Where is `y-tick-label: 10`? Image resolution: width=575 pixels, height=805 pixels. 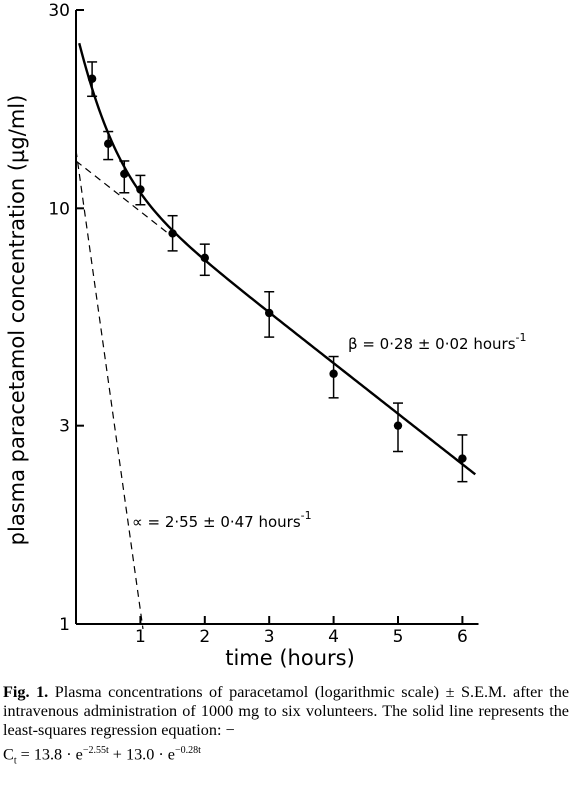 y-tick-label: 10 is located at coordinates (59, 209).